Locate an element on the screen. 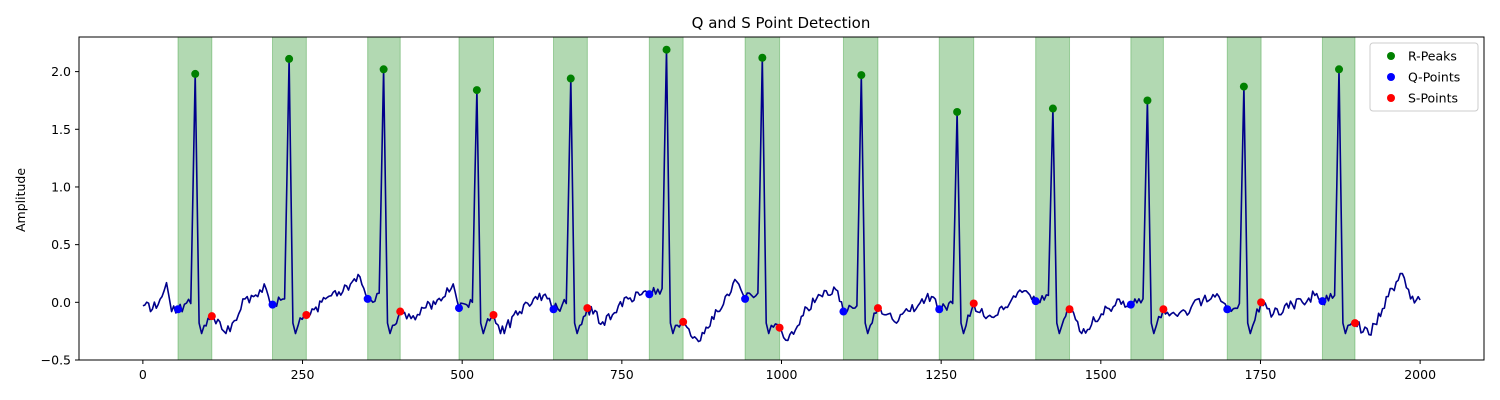  legend-label: Q-Points is located at coordinates (1434, 77).